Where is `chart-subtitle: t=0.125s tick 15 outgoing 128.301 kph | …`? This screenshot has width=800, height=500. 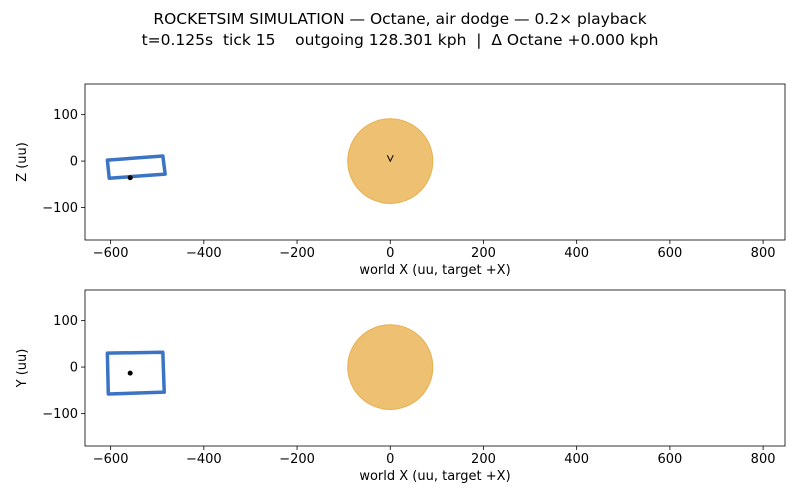 chart-subtitle: t=0.125s tick 15 outgoing 128.301 kph | … is located at coordinates (400, 40).